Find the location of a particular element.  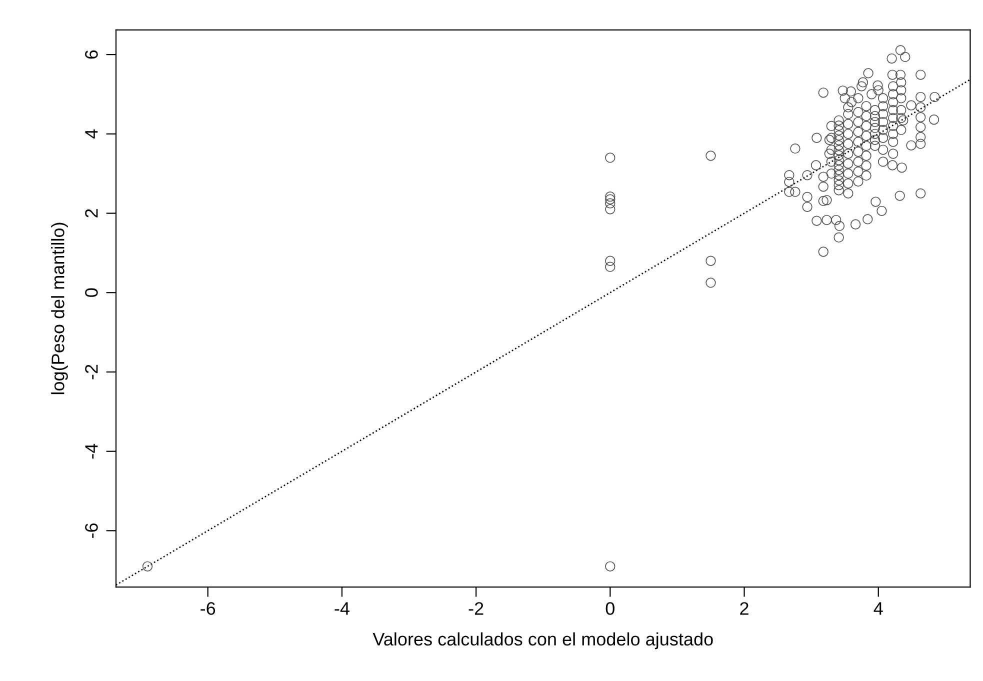

x-tick-label: 2 is located at coordinates (744, 608).